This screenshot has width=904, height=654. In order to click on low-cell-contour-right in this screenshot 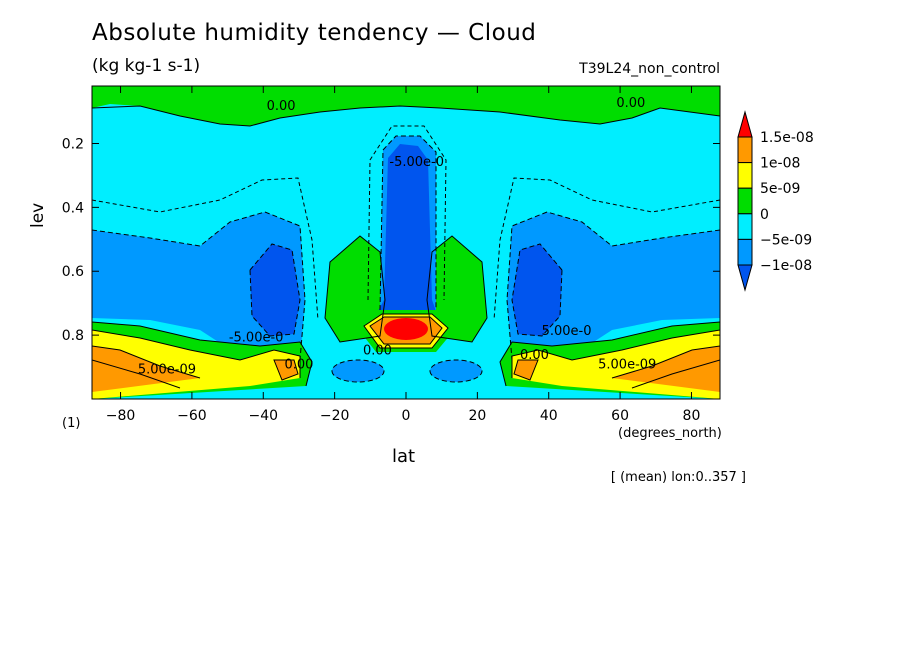, I will do `click(456, 371)`.